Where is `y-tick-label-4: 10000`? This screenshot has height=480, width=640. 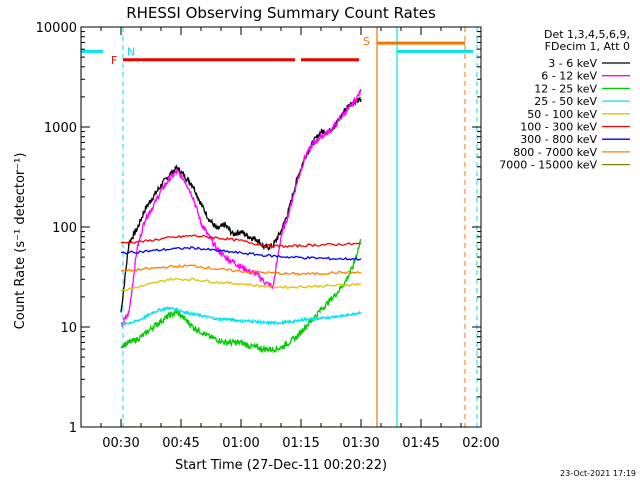
y-tick-label-4: 10000 is located at coordinates (56, 28).